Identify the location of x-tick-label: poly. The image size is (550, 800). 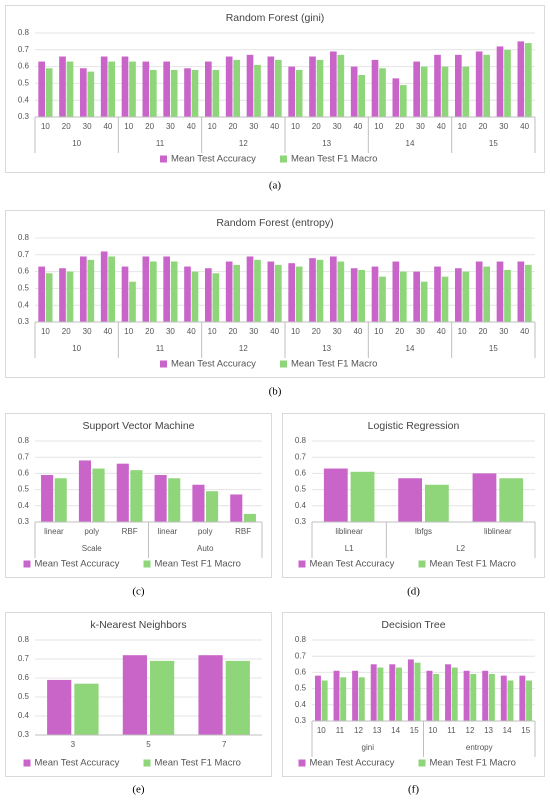
(205, 531).